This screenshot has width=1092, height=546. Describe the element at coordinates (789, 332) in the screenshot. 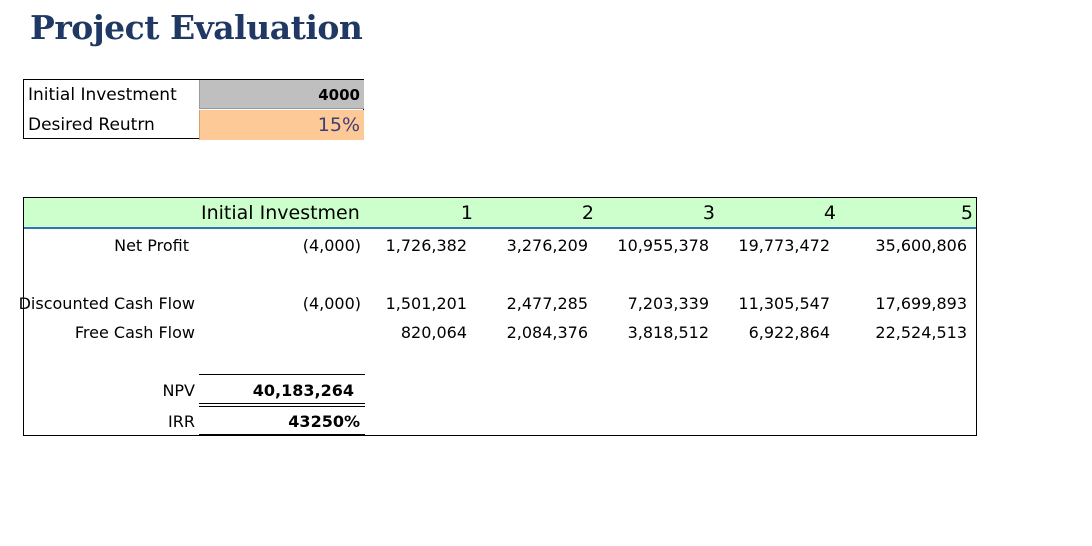

I see `table-cell: 6,922,864` at that location.